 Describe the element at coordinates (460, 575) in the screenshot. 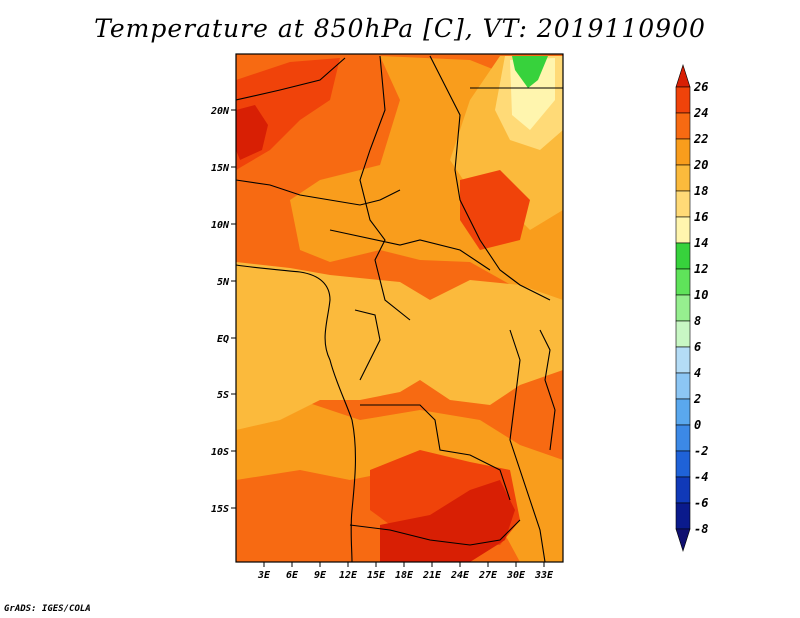

I see `lon-tick-label: 24E` at that location.